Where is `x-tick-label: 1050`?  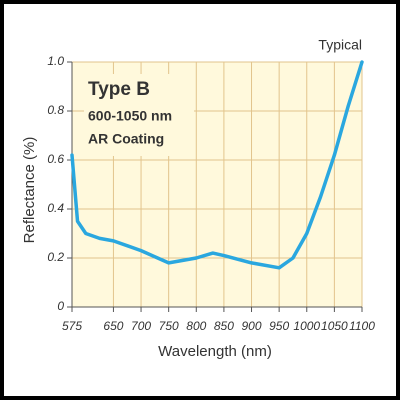
x-tick-label: 1050 is located at coordinates (334, 326).